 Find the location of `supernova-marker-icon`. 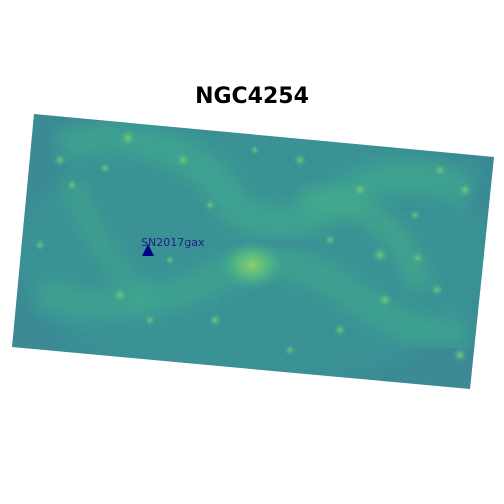

supernova-marker-icon is located at coordinates (148, 250).